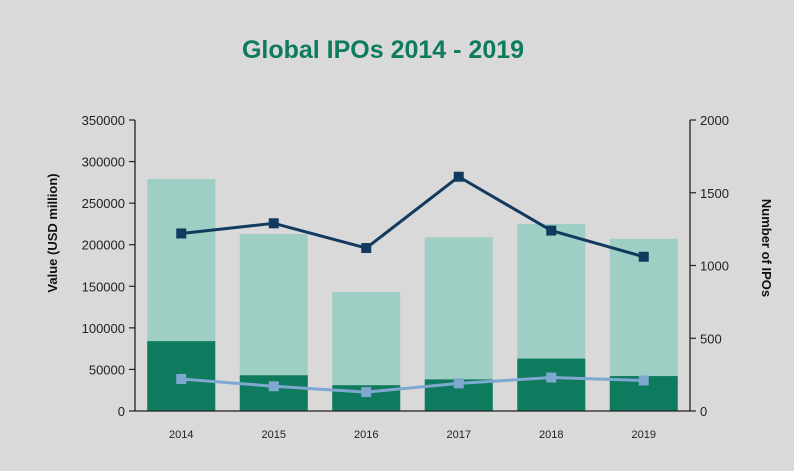  Describe the element at coordinates (103, 328) in the screenshot. I see `y-left-tick-label: 100000` at that location.